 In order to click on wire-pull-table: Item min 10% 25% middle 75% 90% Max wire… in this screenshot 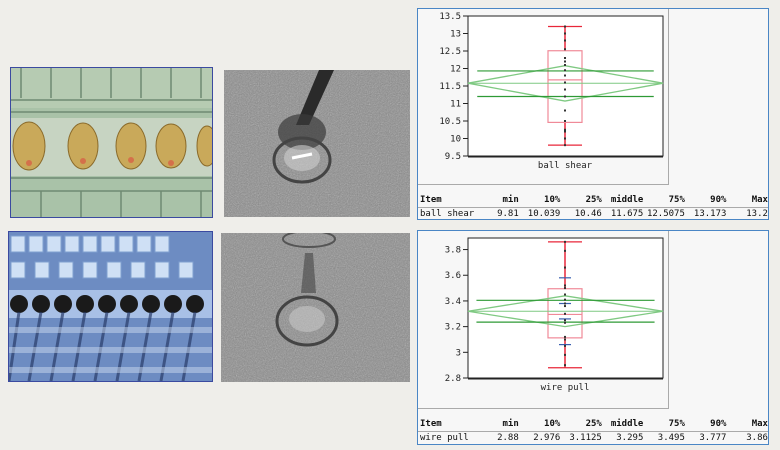, I will do `click(593, 431)`.